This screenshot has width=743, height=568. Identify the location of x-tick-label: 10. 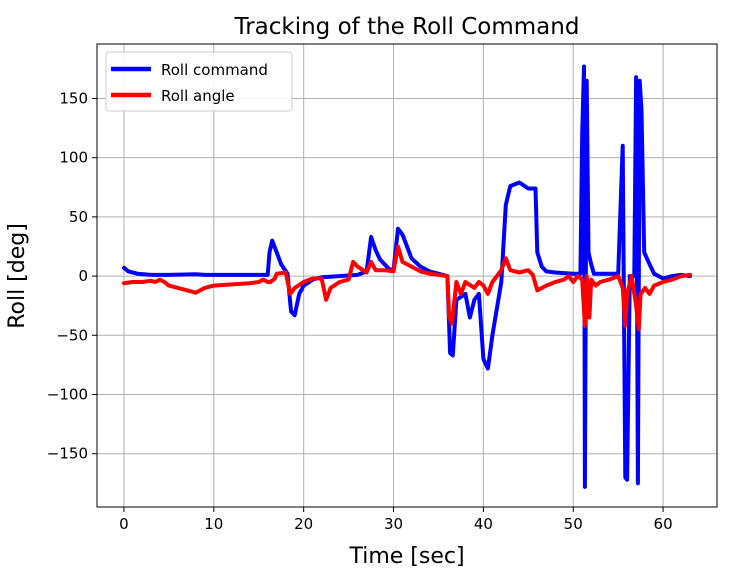
(213, 524).